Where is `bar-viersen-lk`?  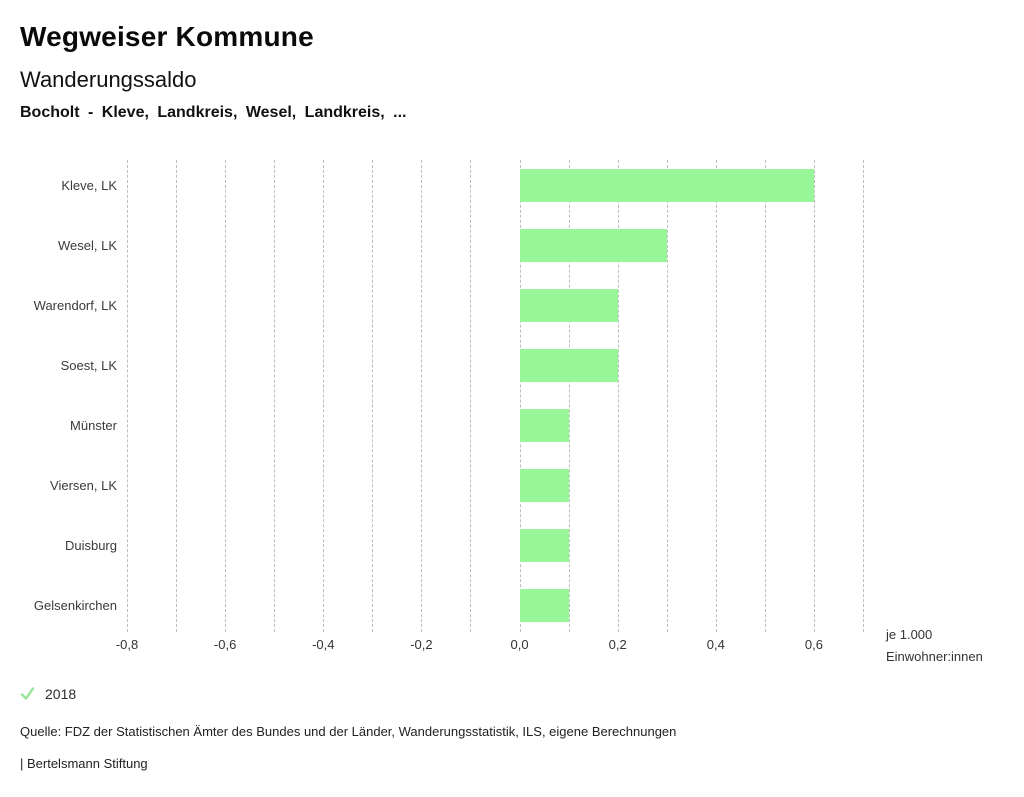
bar-viersen-lk is located at coordinates (544, 485).